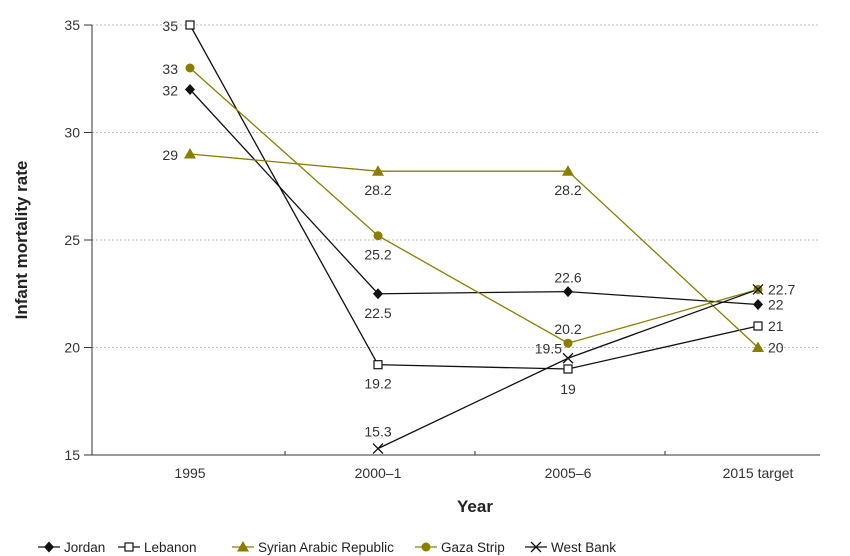 This screenshot has height=556, width=850. What do you see at coordinates (567, 329) in the screenshot?
I see `data-label-s3-2: 20.2` at bounding box center [567, 329].